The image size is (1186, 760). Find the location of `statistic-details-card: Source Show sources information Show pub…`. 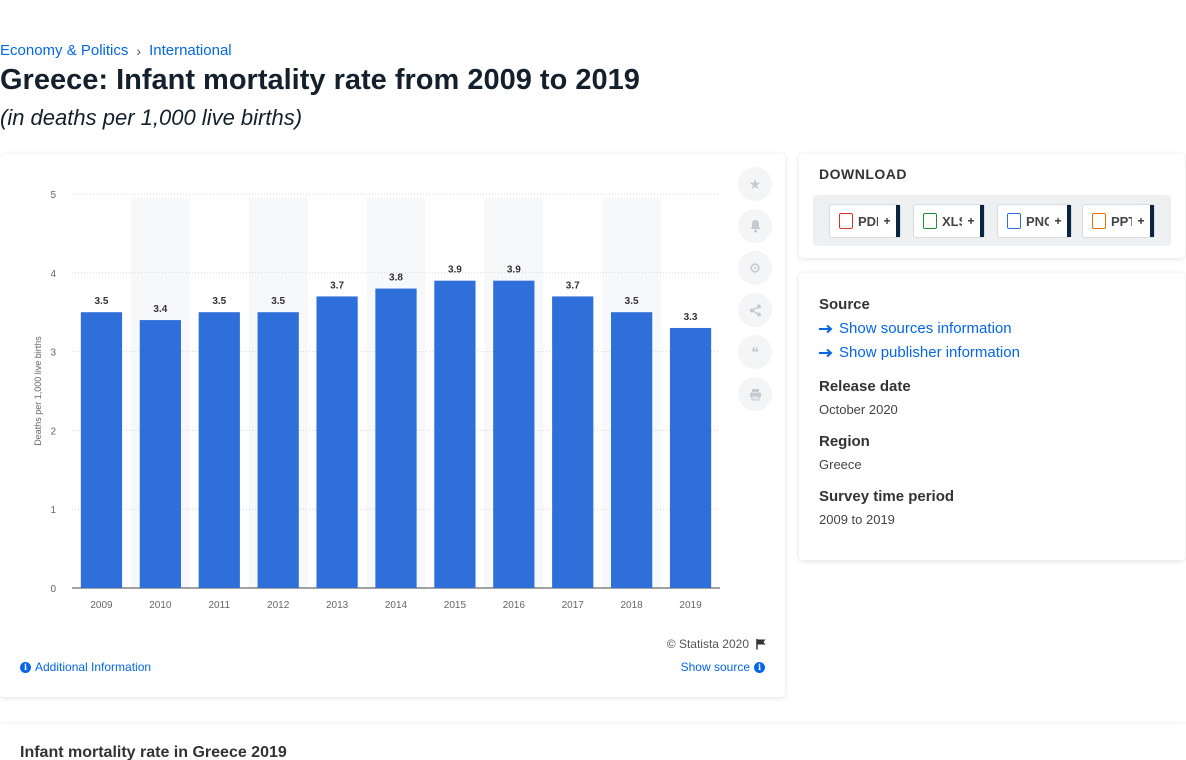

statistic-details-card: Source Show sources information Show pub… is located at coordinates (992, 416).